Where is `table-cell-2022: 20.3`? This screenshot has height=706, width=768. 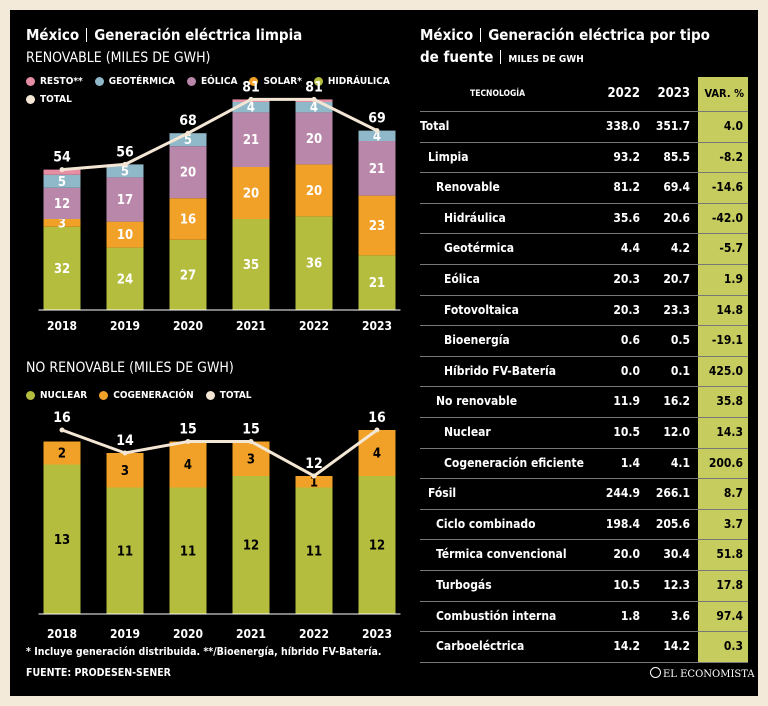 table-cell-2022: 20.3 is located at coordinates (626, 309).